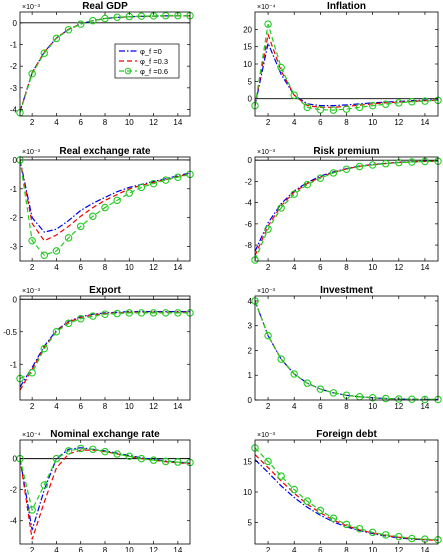 Image resolution: width=443 pixels, height=552 pixels. What do you see at coordinates (346, 151) in the screenshot?
I see `panel-title: Risk premium` at bounding box center [346, 151].